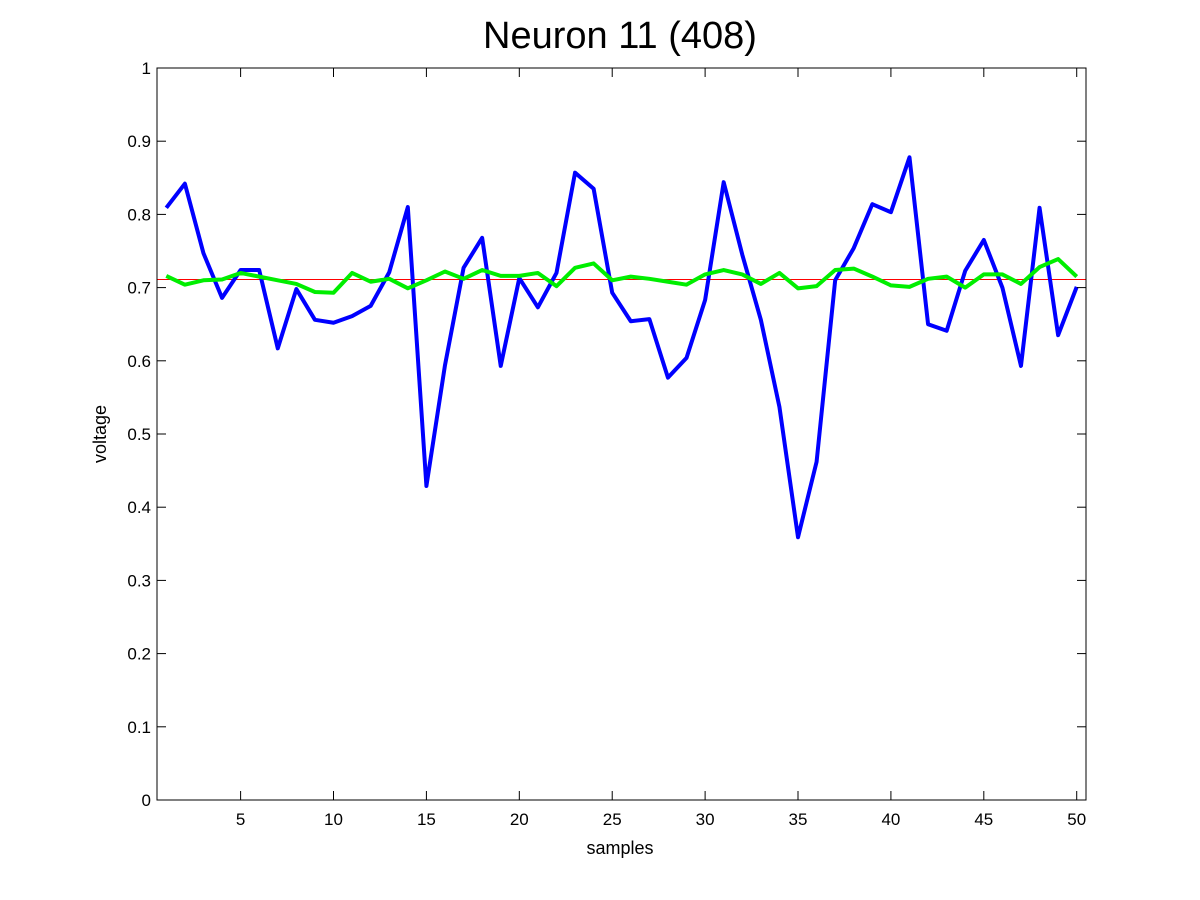  Describe the element at coordinates (1076, 819) in the screenshot. I see `x-tick-label: 50` at that location.